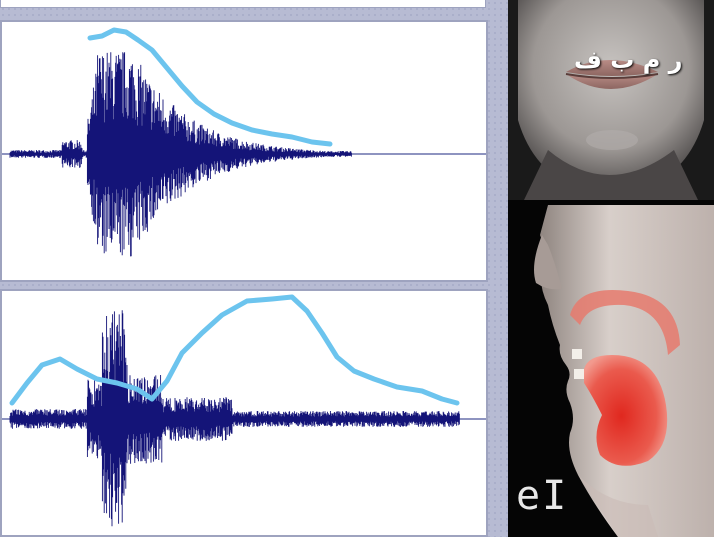 Image resolution: width=714 pixels, height=537 pixels. I want to click on front-face-image, so click(611, 100).